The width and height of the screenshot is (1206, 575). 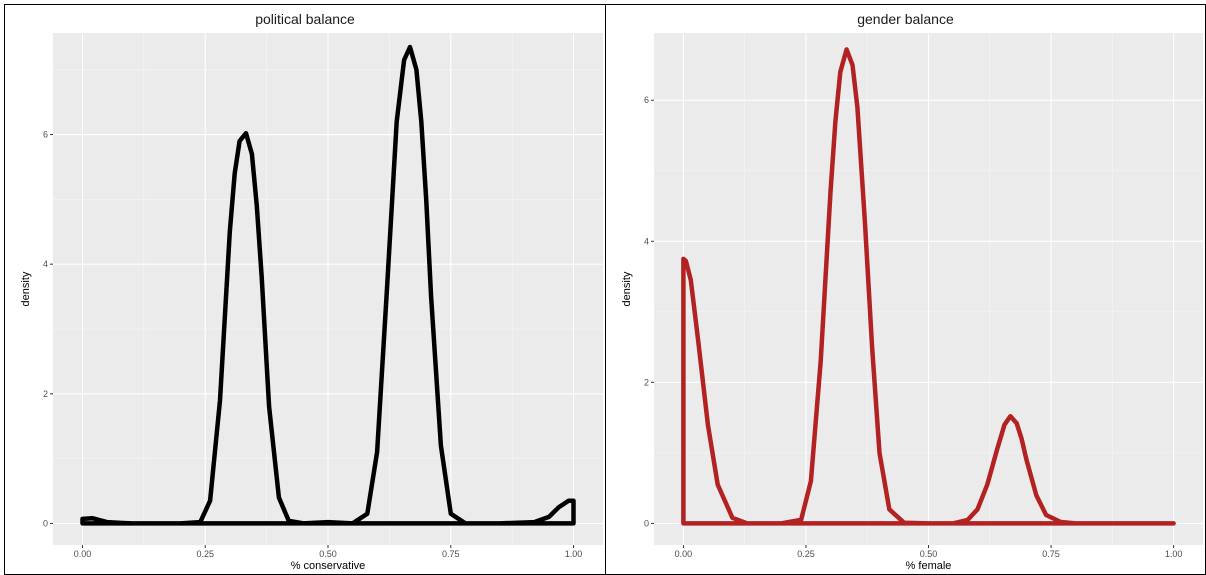 I want to click on x-axis-title: % female, so click(x=929, y=566).